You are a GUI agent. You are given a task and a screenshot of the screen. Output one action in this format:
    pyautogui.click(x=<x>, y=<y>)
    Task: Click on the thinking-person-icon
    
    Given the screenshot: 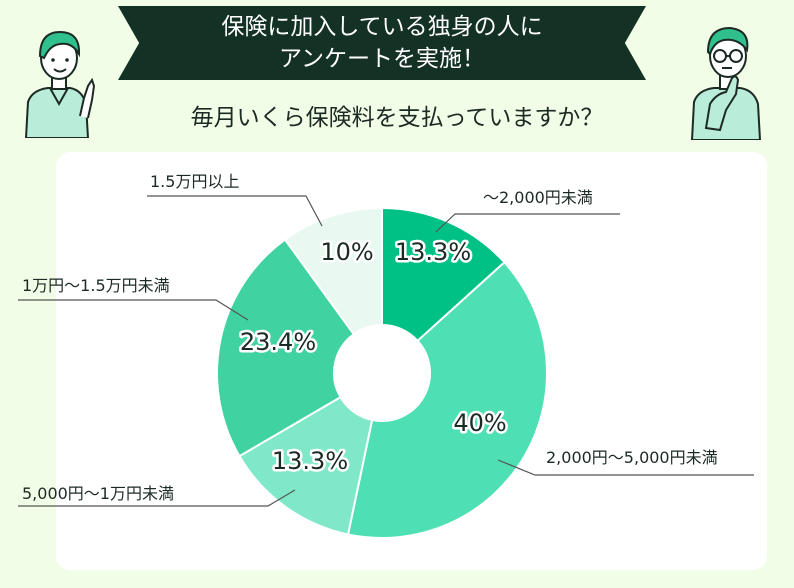 What is the action you would take?
    pyautogui.click(x=726, y=83)
    